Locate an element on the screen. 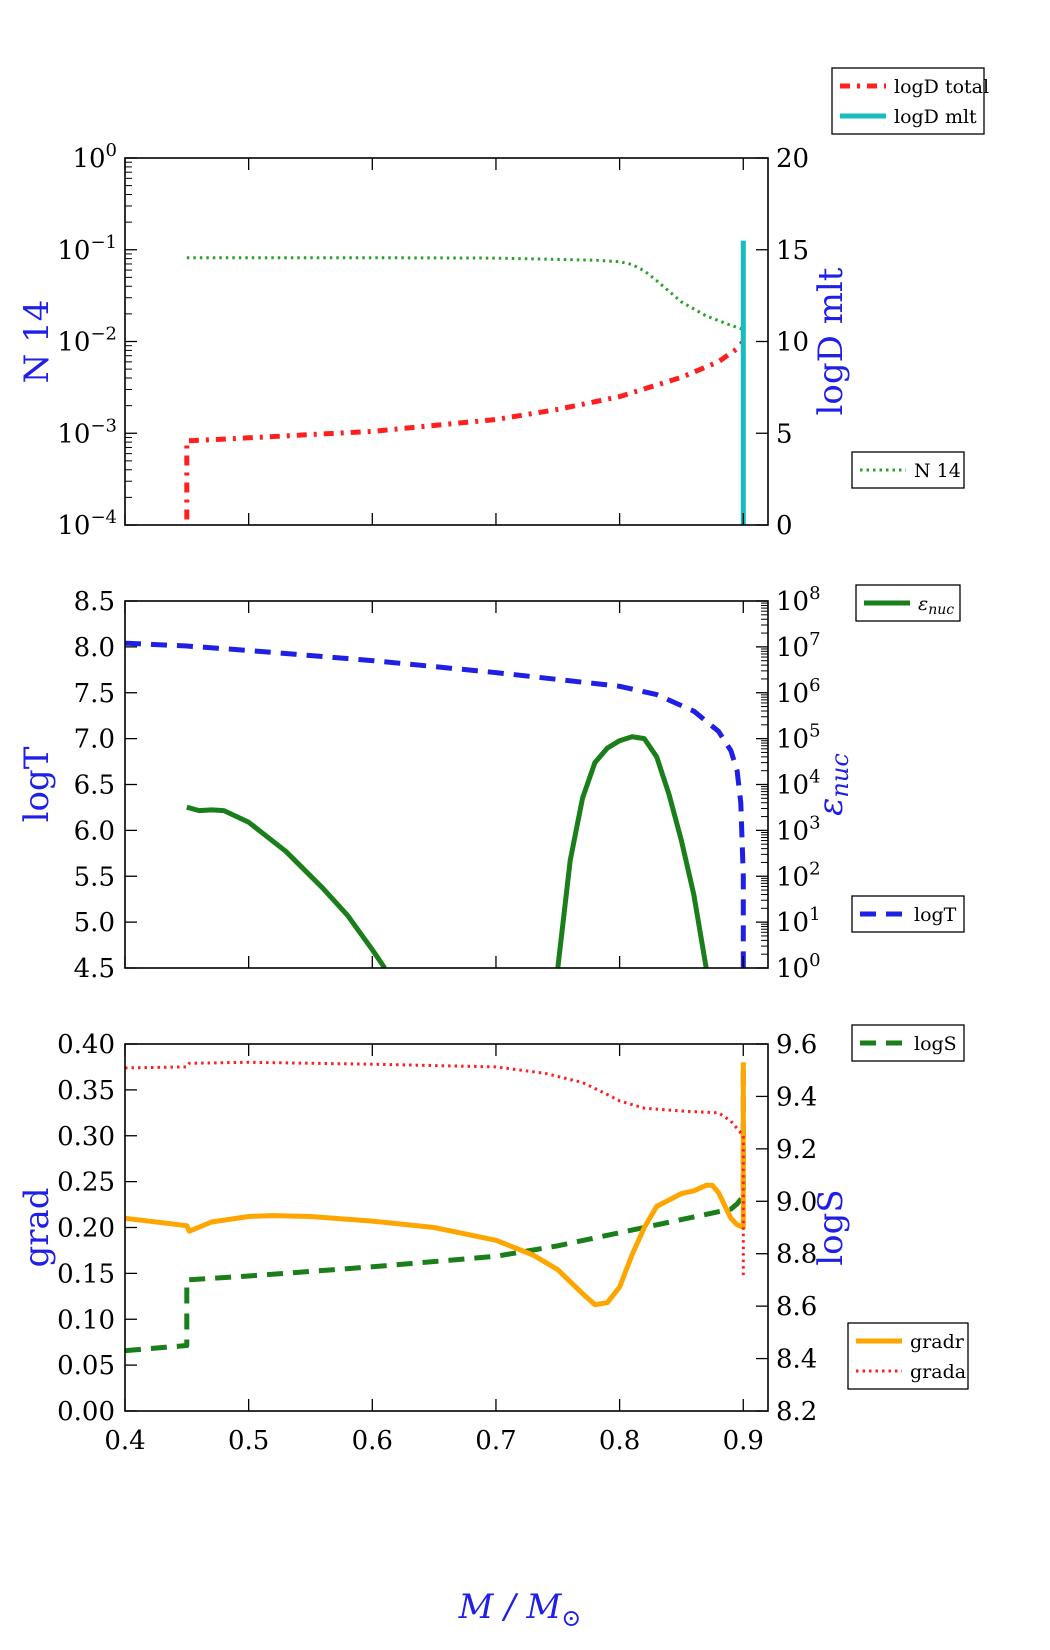 Image resolution: width=1050 pixels, height=1650 pixels. right-axis-tick-label: 8.2 is located at coordinates (796, 1412).